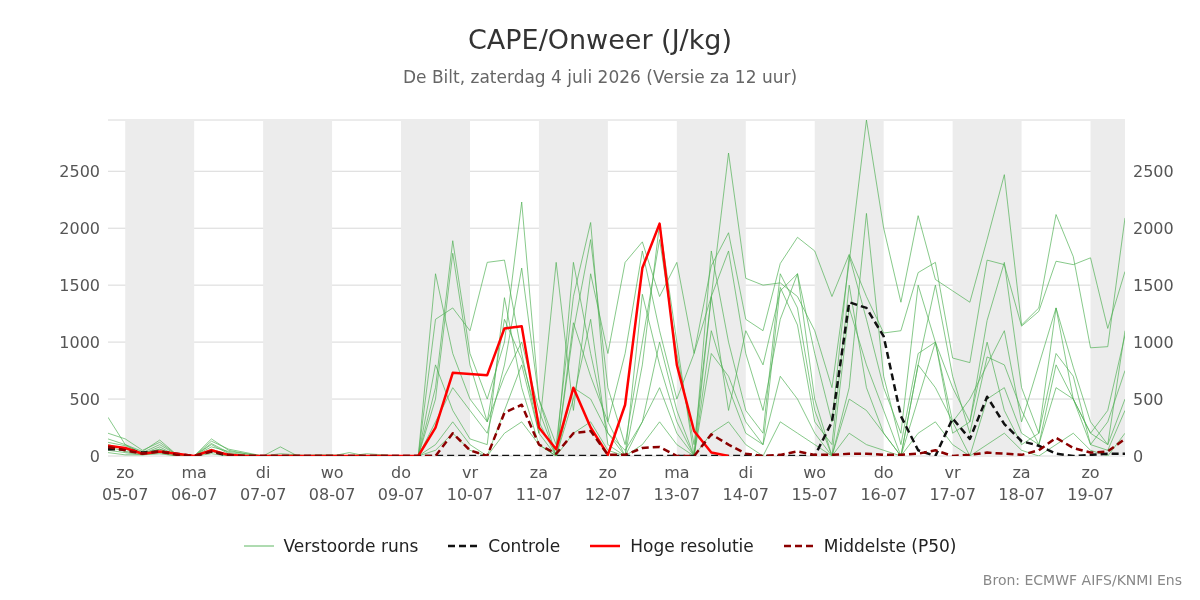  Describe the element at coordinates (125, 483) in the screenshot. I see `x-tick-label: zo 05-07` at that location.